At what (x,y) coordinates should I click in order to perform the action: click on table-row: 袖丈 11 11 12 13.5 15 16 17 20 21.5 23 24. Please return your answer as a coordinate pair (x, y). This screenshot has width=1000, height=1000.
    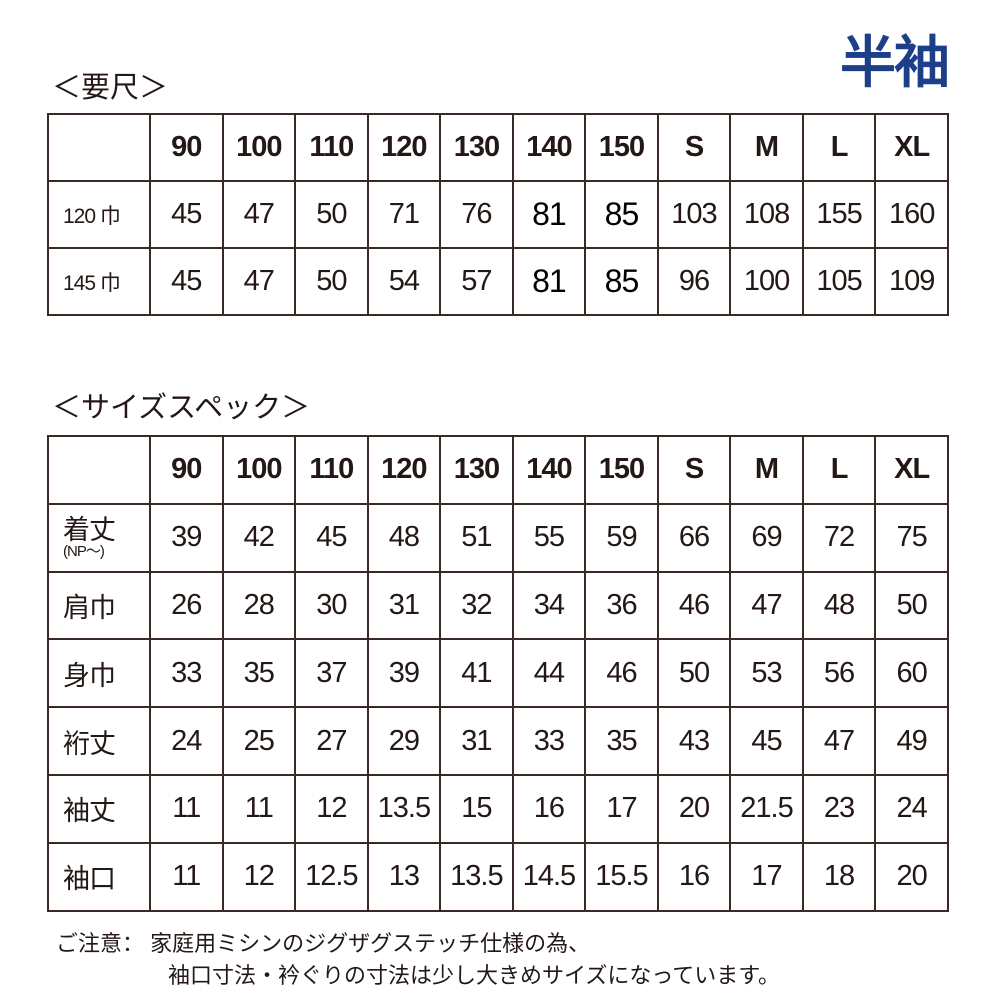
    Looking at the image, I should click on (498, 808).